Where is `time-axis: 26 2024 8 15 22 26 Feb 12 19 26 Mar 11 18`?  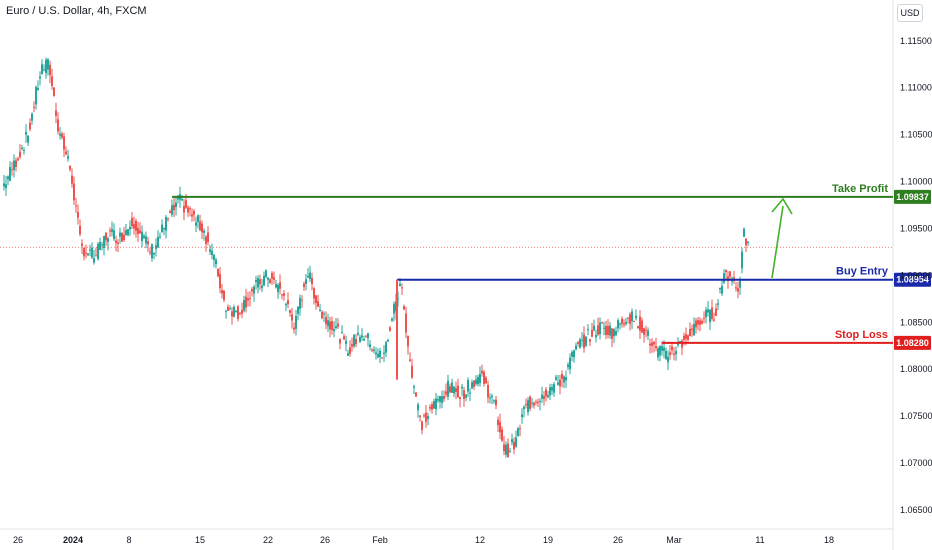 time-axis: 26 2024 8 15 22 26 Feb 12 19 26 Mar 11 18 is located at coordinates (423, 540).